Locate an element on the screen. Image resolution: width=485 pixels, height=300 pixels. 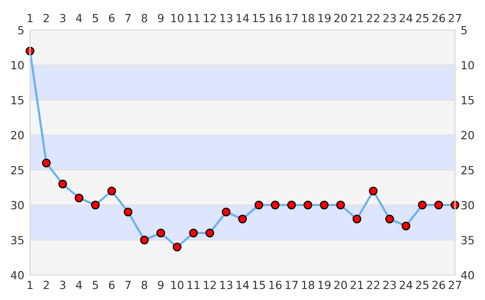
x2-tick-label: 24 is located at coordinates (406, 18).